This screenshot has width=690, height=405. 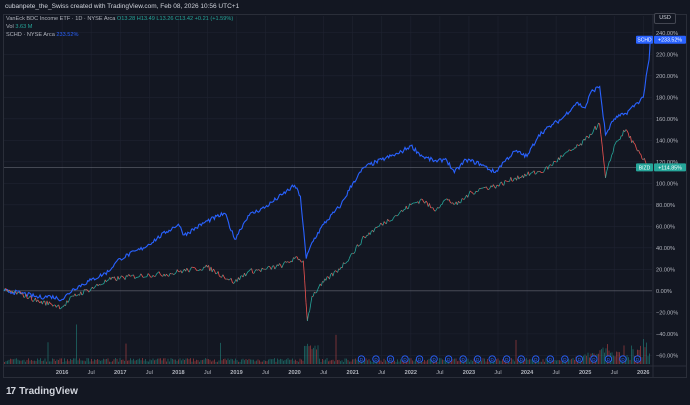 I want to click on dividend-marker-label: D, so click(x=565, y=359).